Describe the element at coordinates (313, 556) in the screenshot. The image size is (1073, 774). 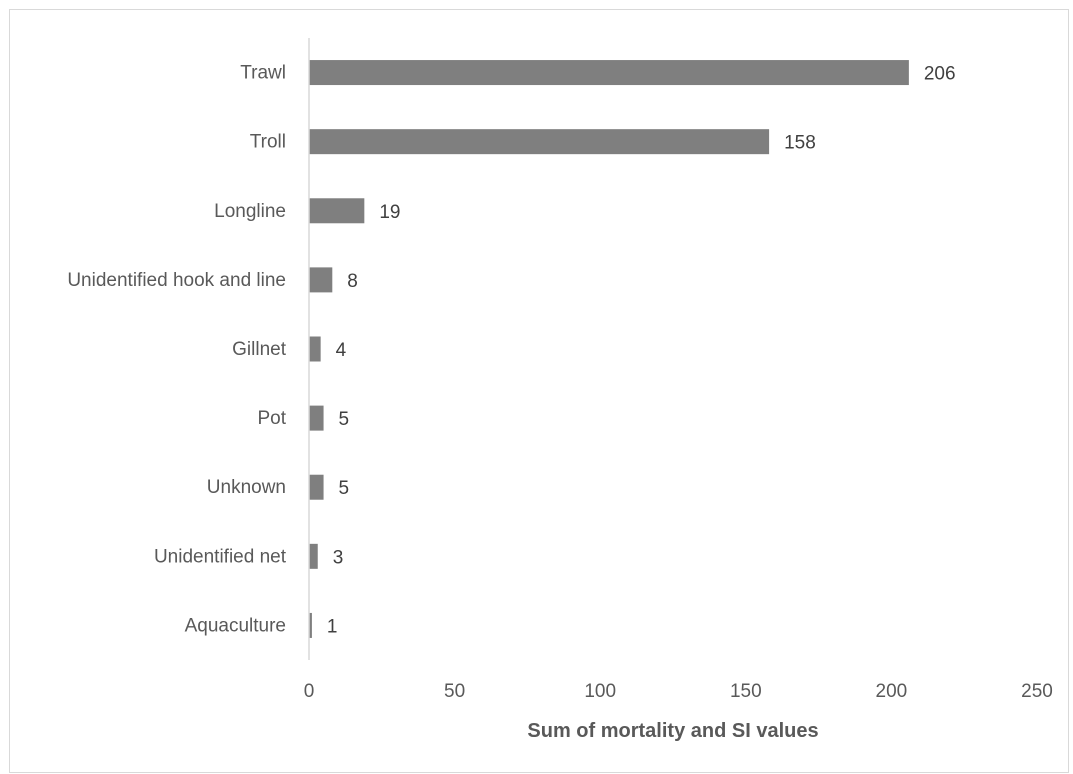
I see `bar-unidentified-net` at that location.